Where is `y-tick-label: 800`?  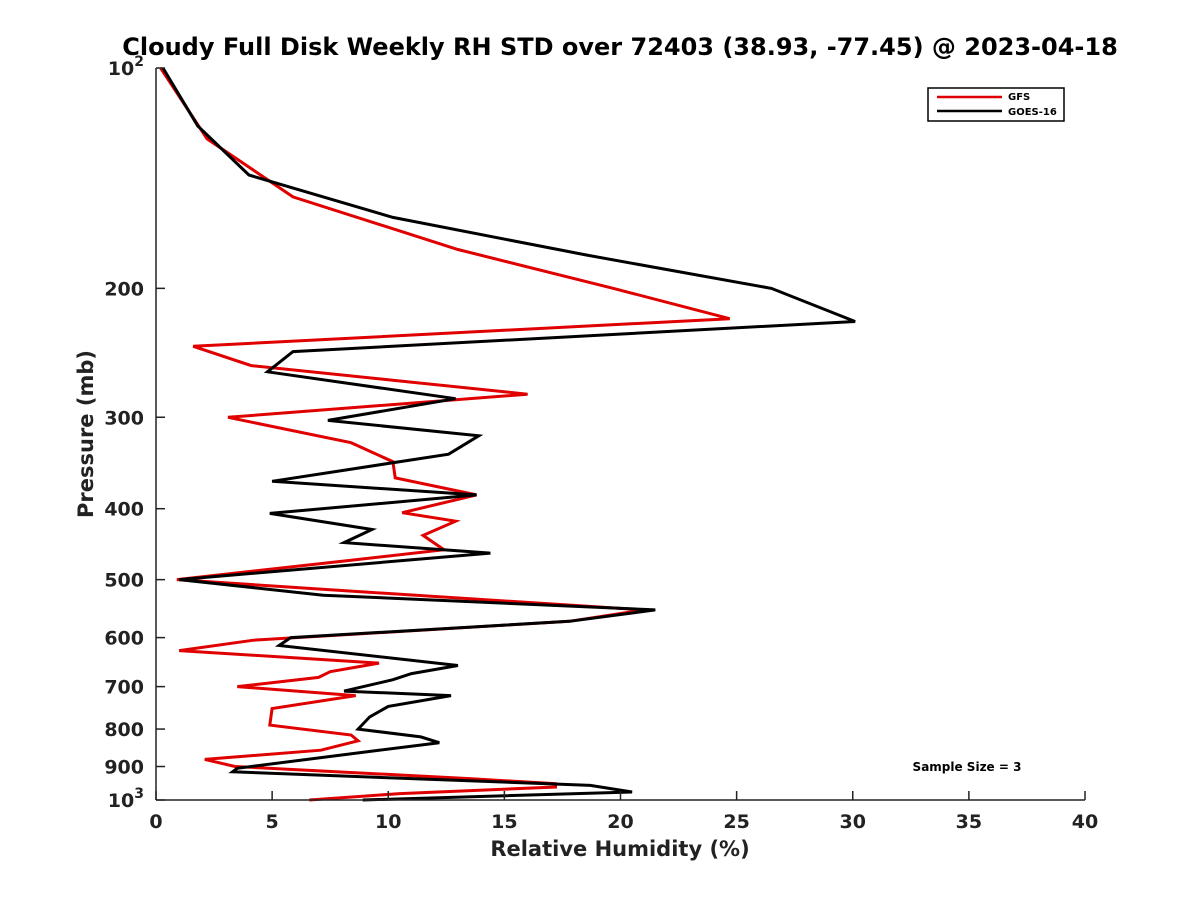 y-tick-label: 800 is located at coordinates (124, 730).